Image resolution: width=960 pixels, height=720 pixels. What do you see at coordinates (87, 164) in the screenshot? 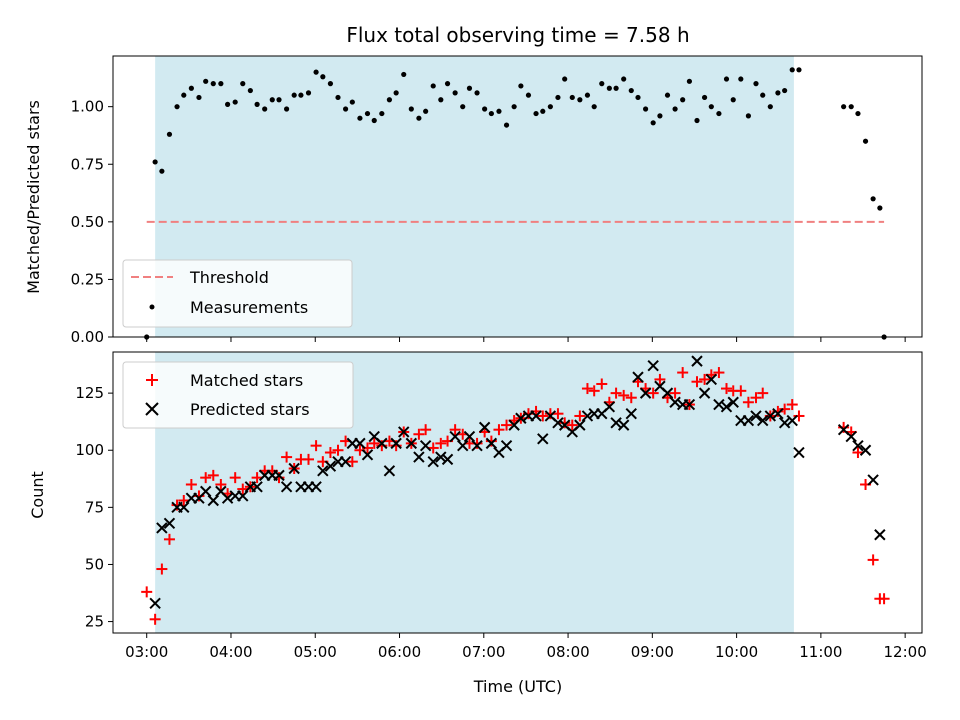
I see `top-y-tick-label: 0.75` at bounding box center [87, 164].